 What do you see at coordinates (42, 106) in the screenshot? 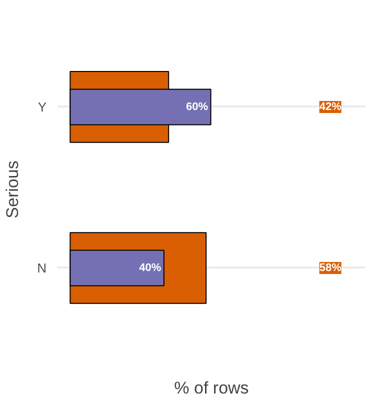
I see `y-tick-label: Y` at bounding box center [42, 106].